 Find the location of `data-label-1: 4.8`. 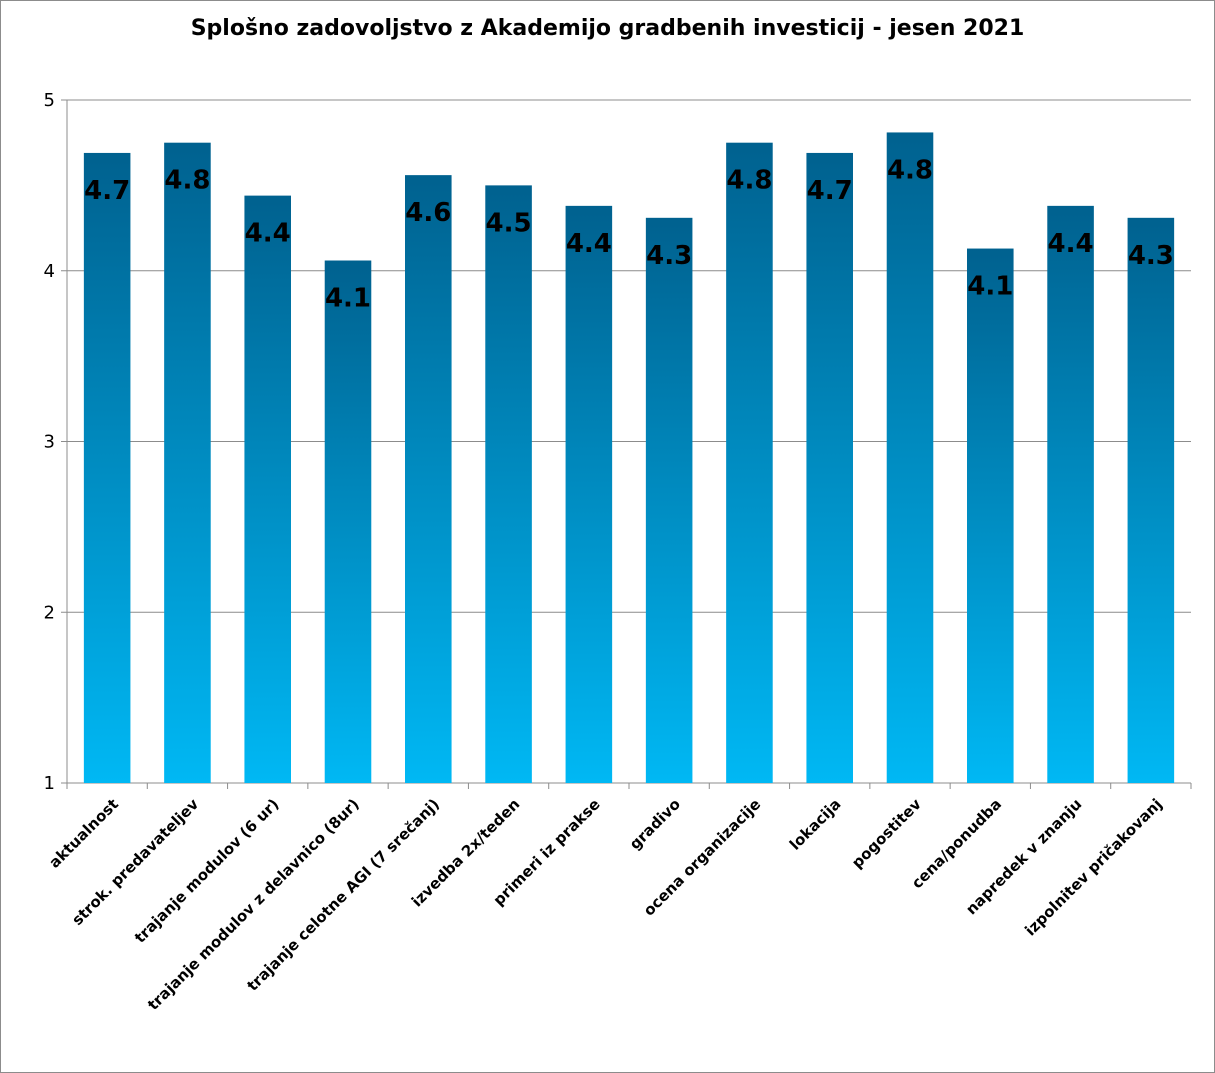

data-label-1: 4.8 is located at coordinates (187, 181).